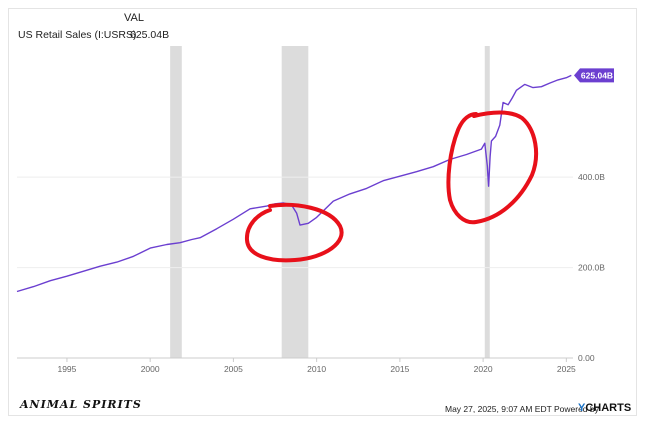 The height and width of the screenshot is (422, 645). What do you see at coordinates (522, 409) in the screenshot?
I see `footer-timestamp: May 27, 2025, 9:07 AM EDT Powered by` at bounding box center [522, 409].